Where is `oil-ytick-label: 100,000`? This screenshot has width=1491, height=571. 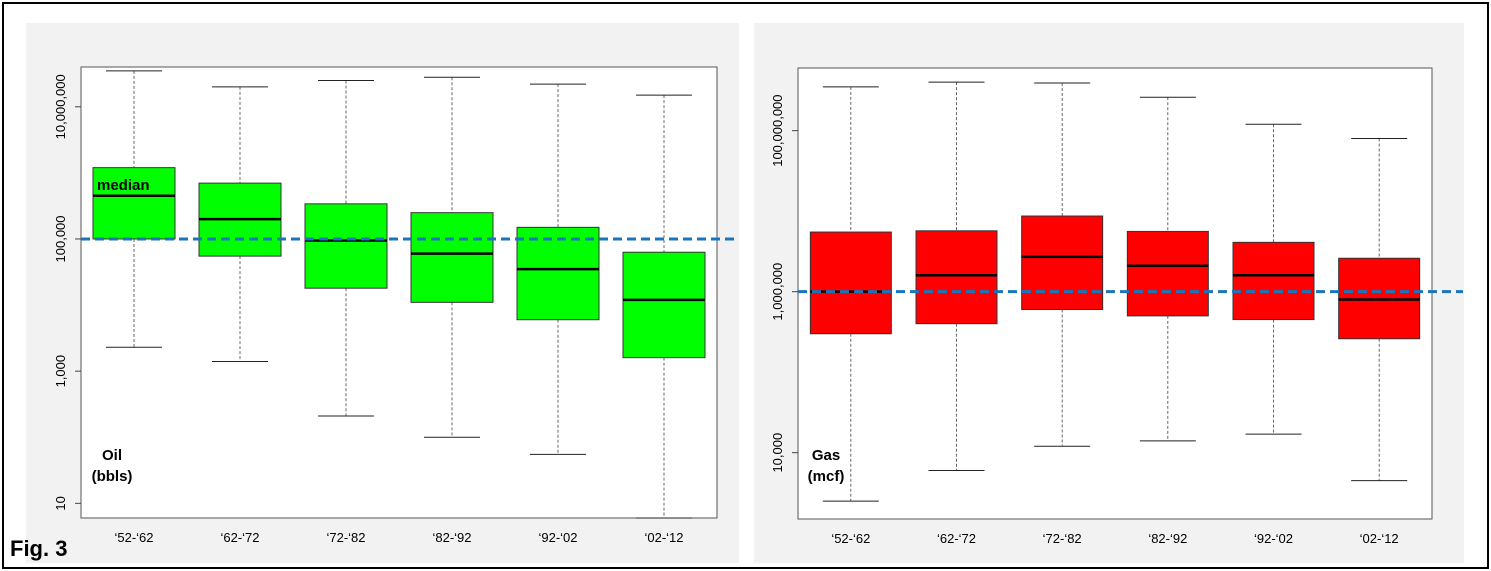 oil-ytick-label: 100,000 is located at coordinates (60, 238).